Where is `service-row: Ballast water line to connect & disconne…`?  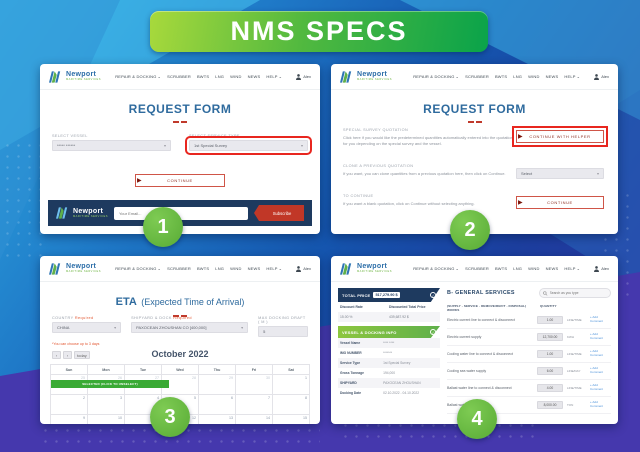
service-row: Ballast water line to connect & disconne… is located at coordinates (529, 388).